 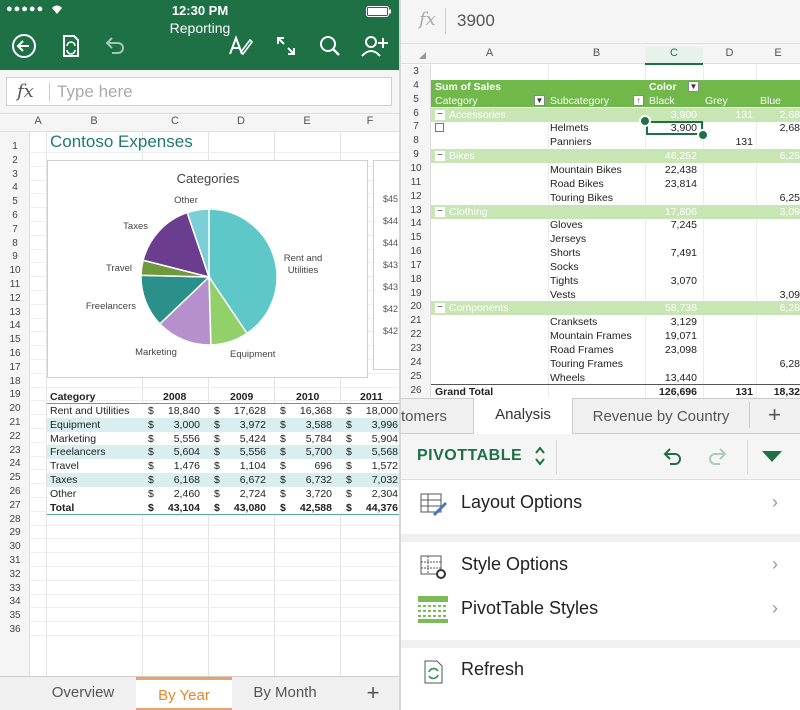 What do you see at coordinates (470, 455) in the screenshot?
I see `ribbon-label: PIVOTTABLE` at bounding box center [470, 455].